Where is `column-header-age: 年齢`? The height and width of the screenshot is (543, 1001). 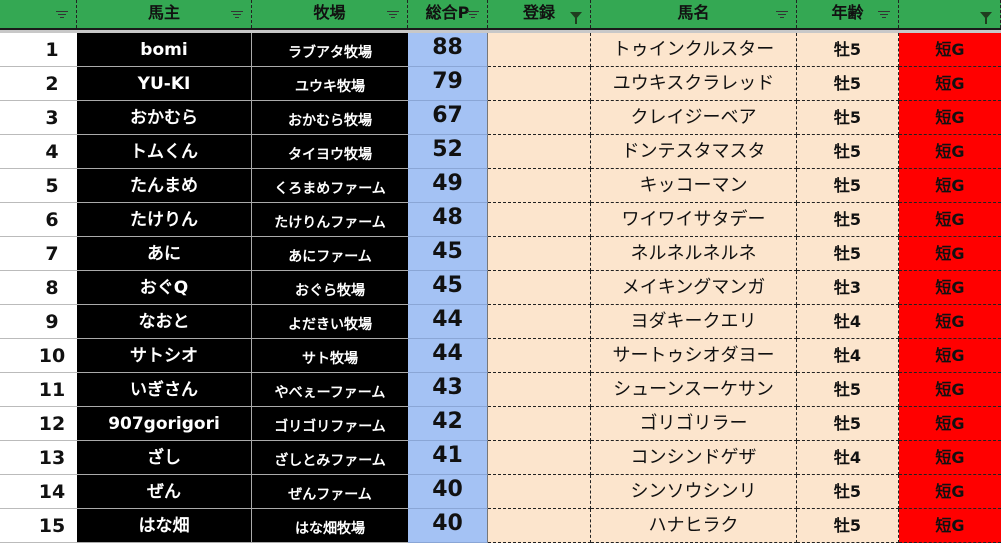
column-header-age: 年齢 is located at coordinates (848, 14).